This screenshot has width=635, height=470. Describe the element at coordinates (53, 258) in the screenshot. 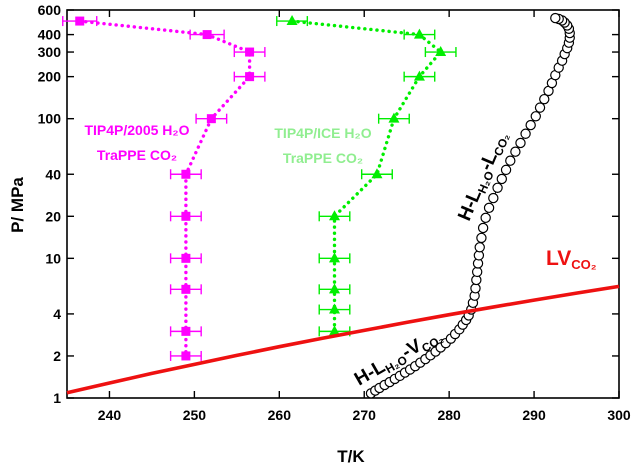

I see `y-tick-label: 10` at that location.